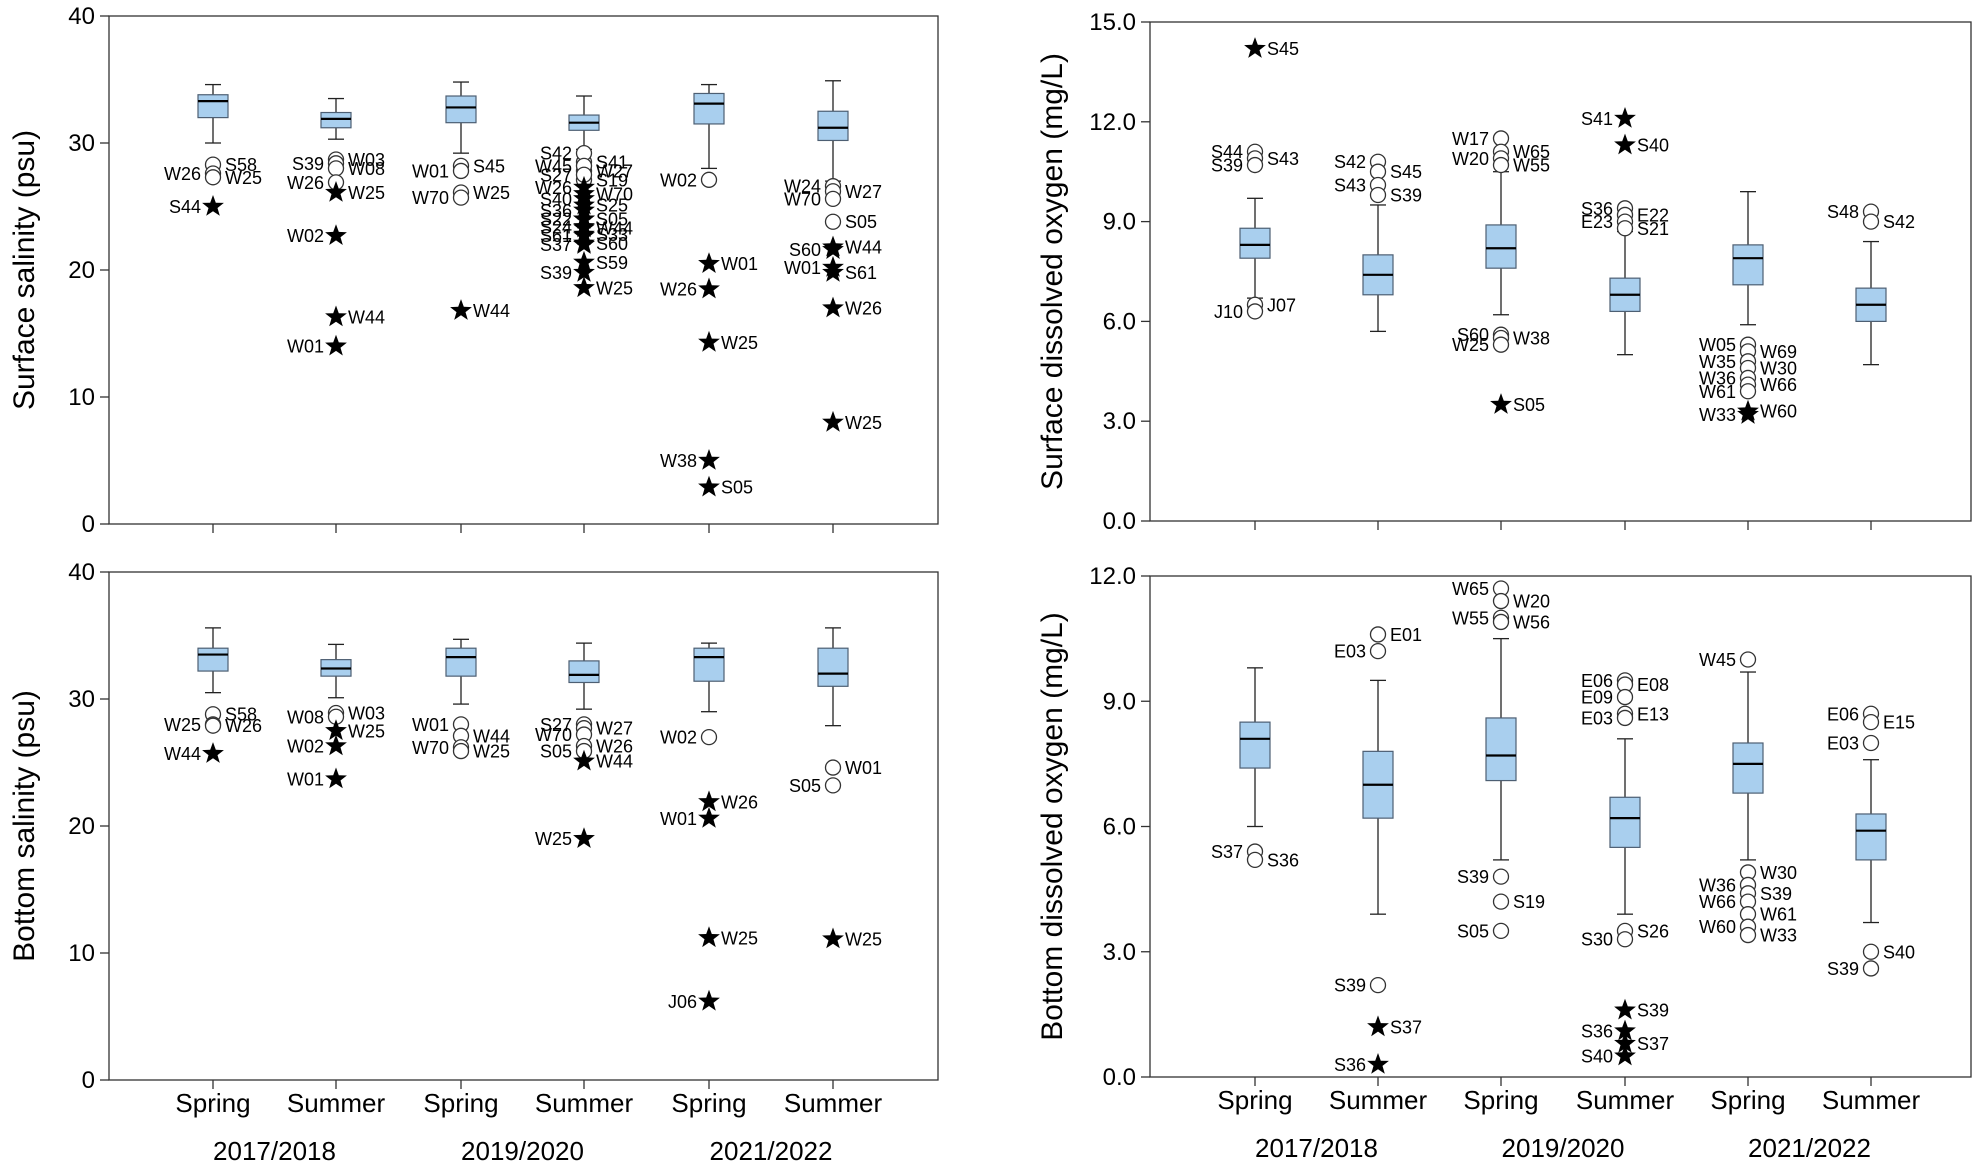  I want to click on outlier-label: J07, so click(1281, 305).